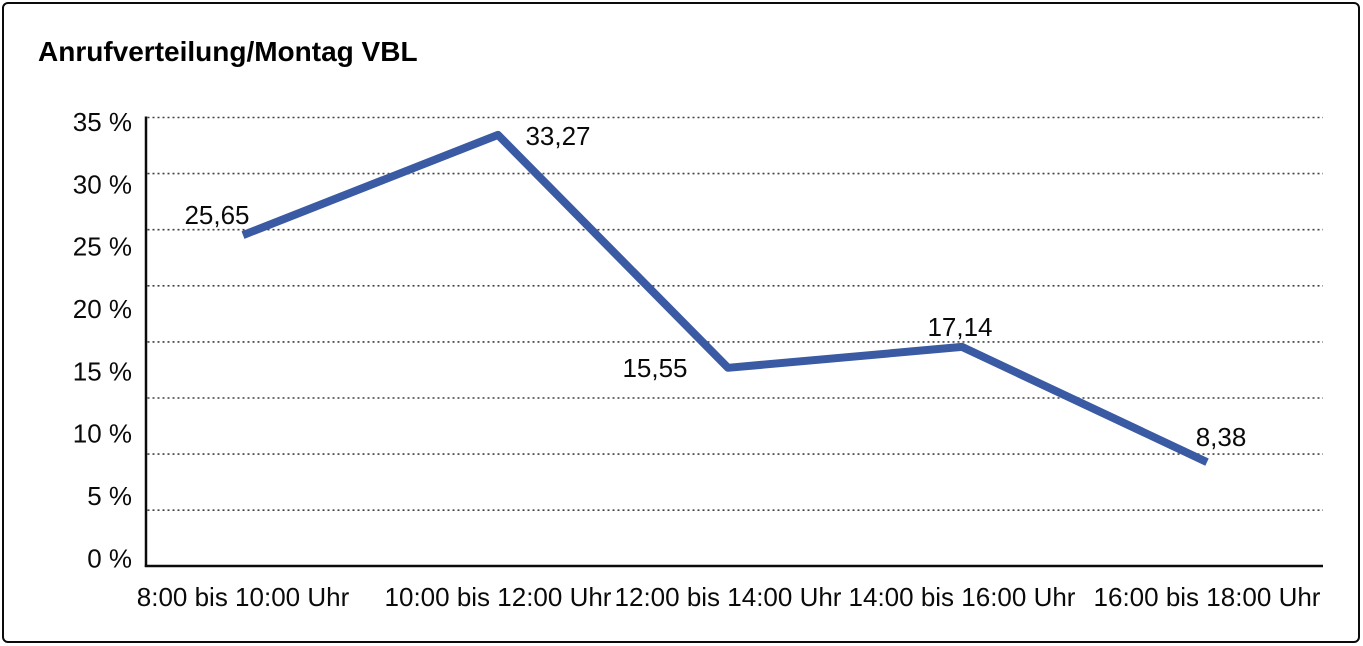 The image size is (1363, 646). What do you see at coordinates (1207, 597) in the screenshot?
I see `x-category-label: 16:00 bis 18:00 Uhr` at bounding box center [1207, 597].